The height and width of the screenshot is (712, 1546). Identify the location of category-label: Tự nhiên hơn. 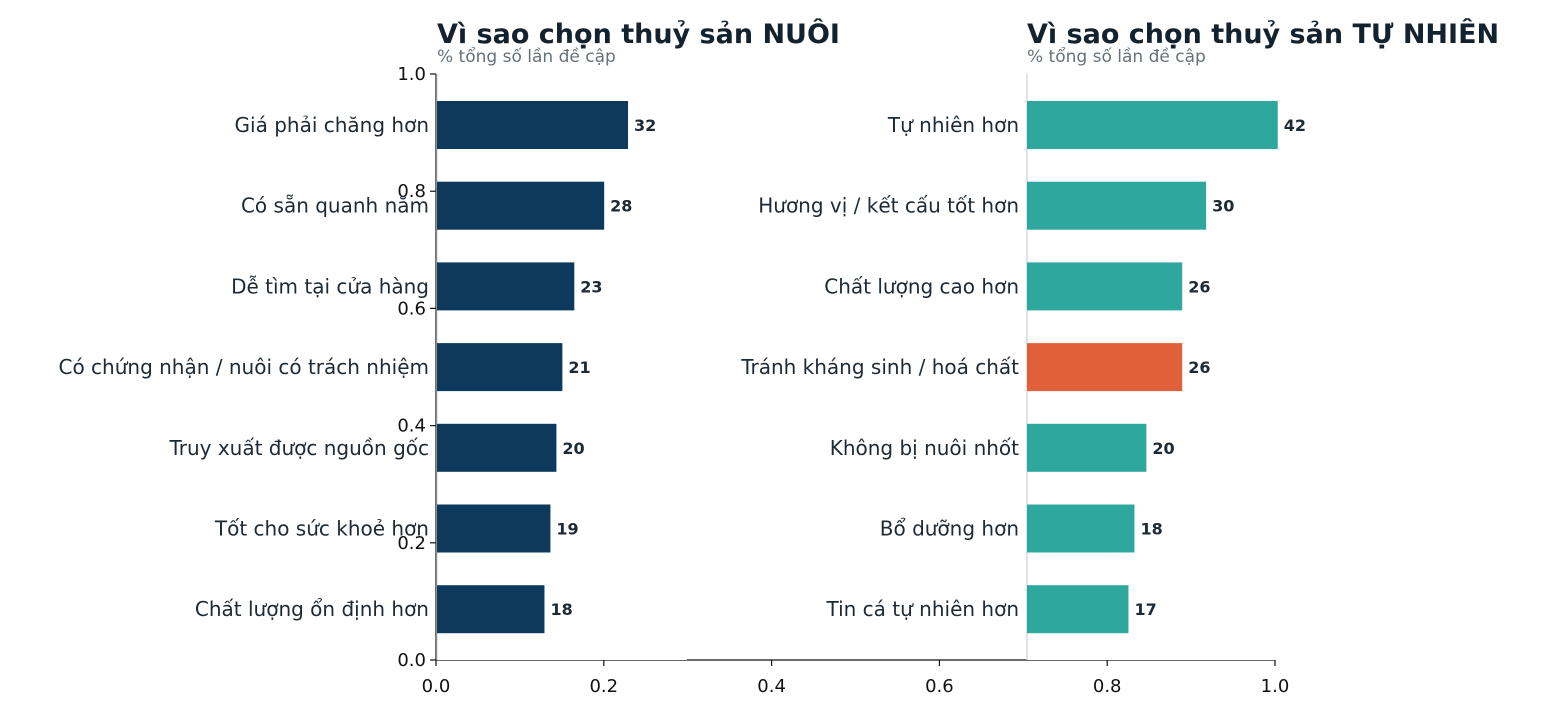
(953, 125).